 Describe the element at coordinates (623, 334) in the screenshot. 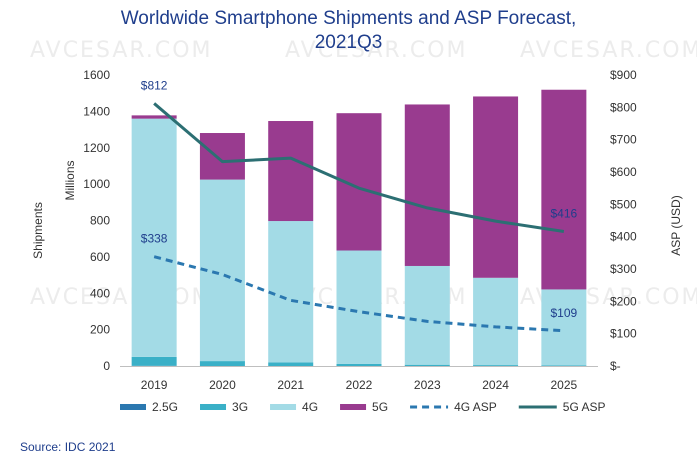

I see `y-right-tick-label: $100` at that location.